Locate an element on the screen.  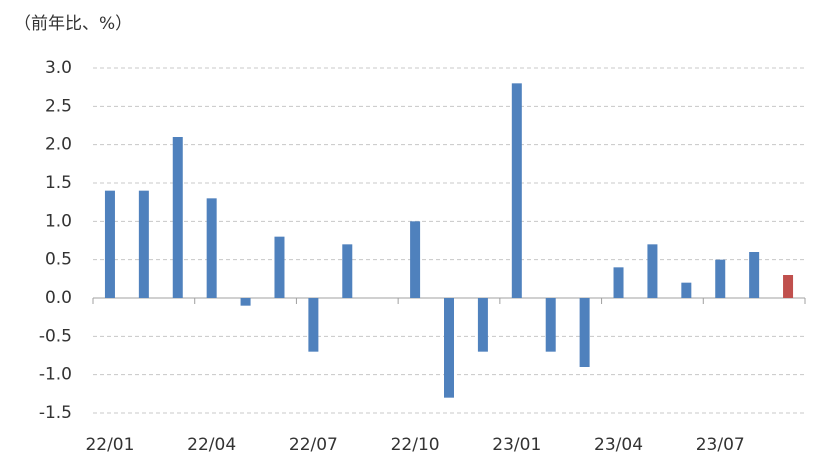
y-tick-label: -0.5 is located at coordinates (55, 336).